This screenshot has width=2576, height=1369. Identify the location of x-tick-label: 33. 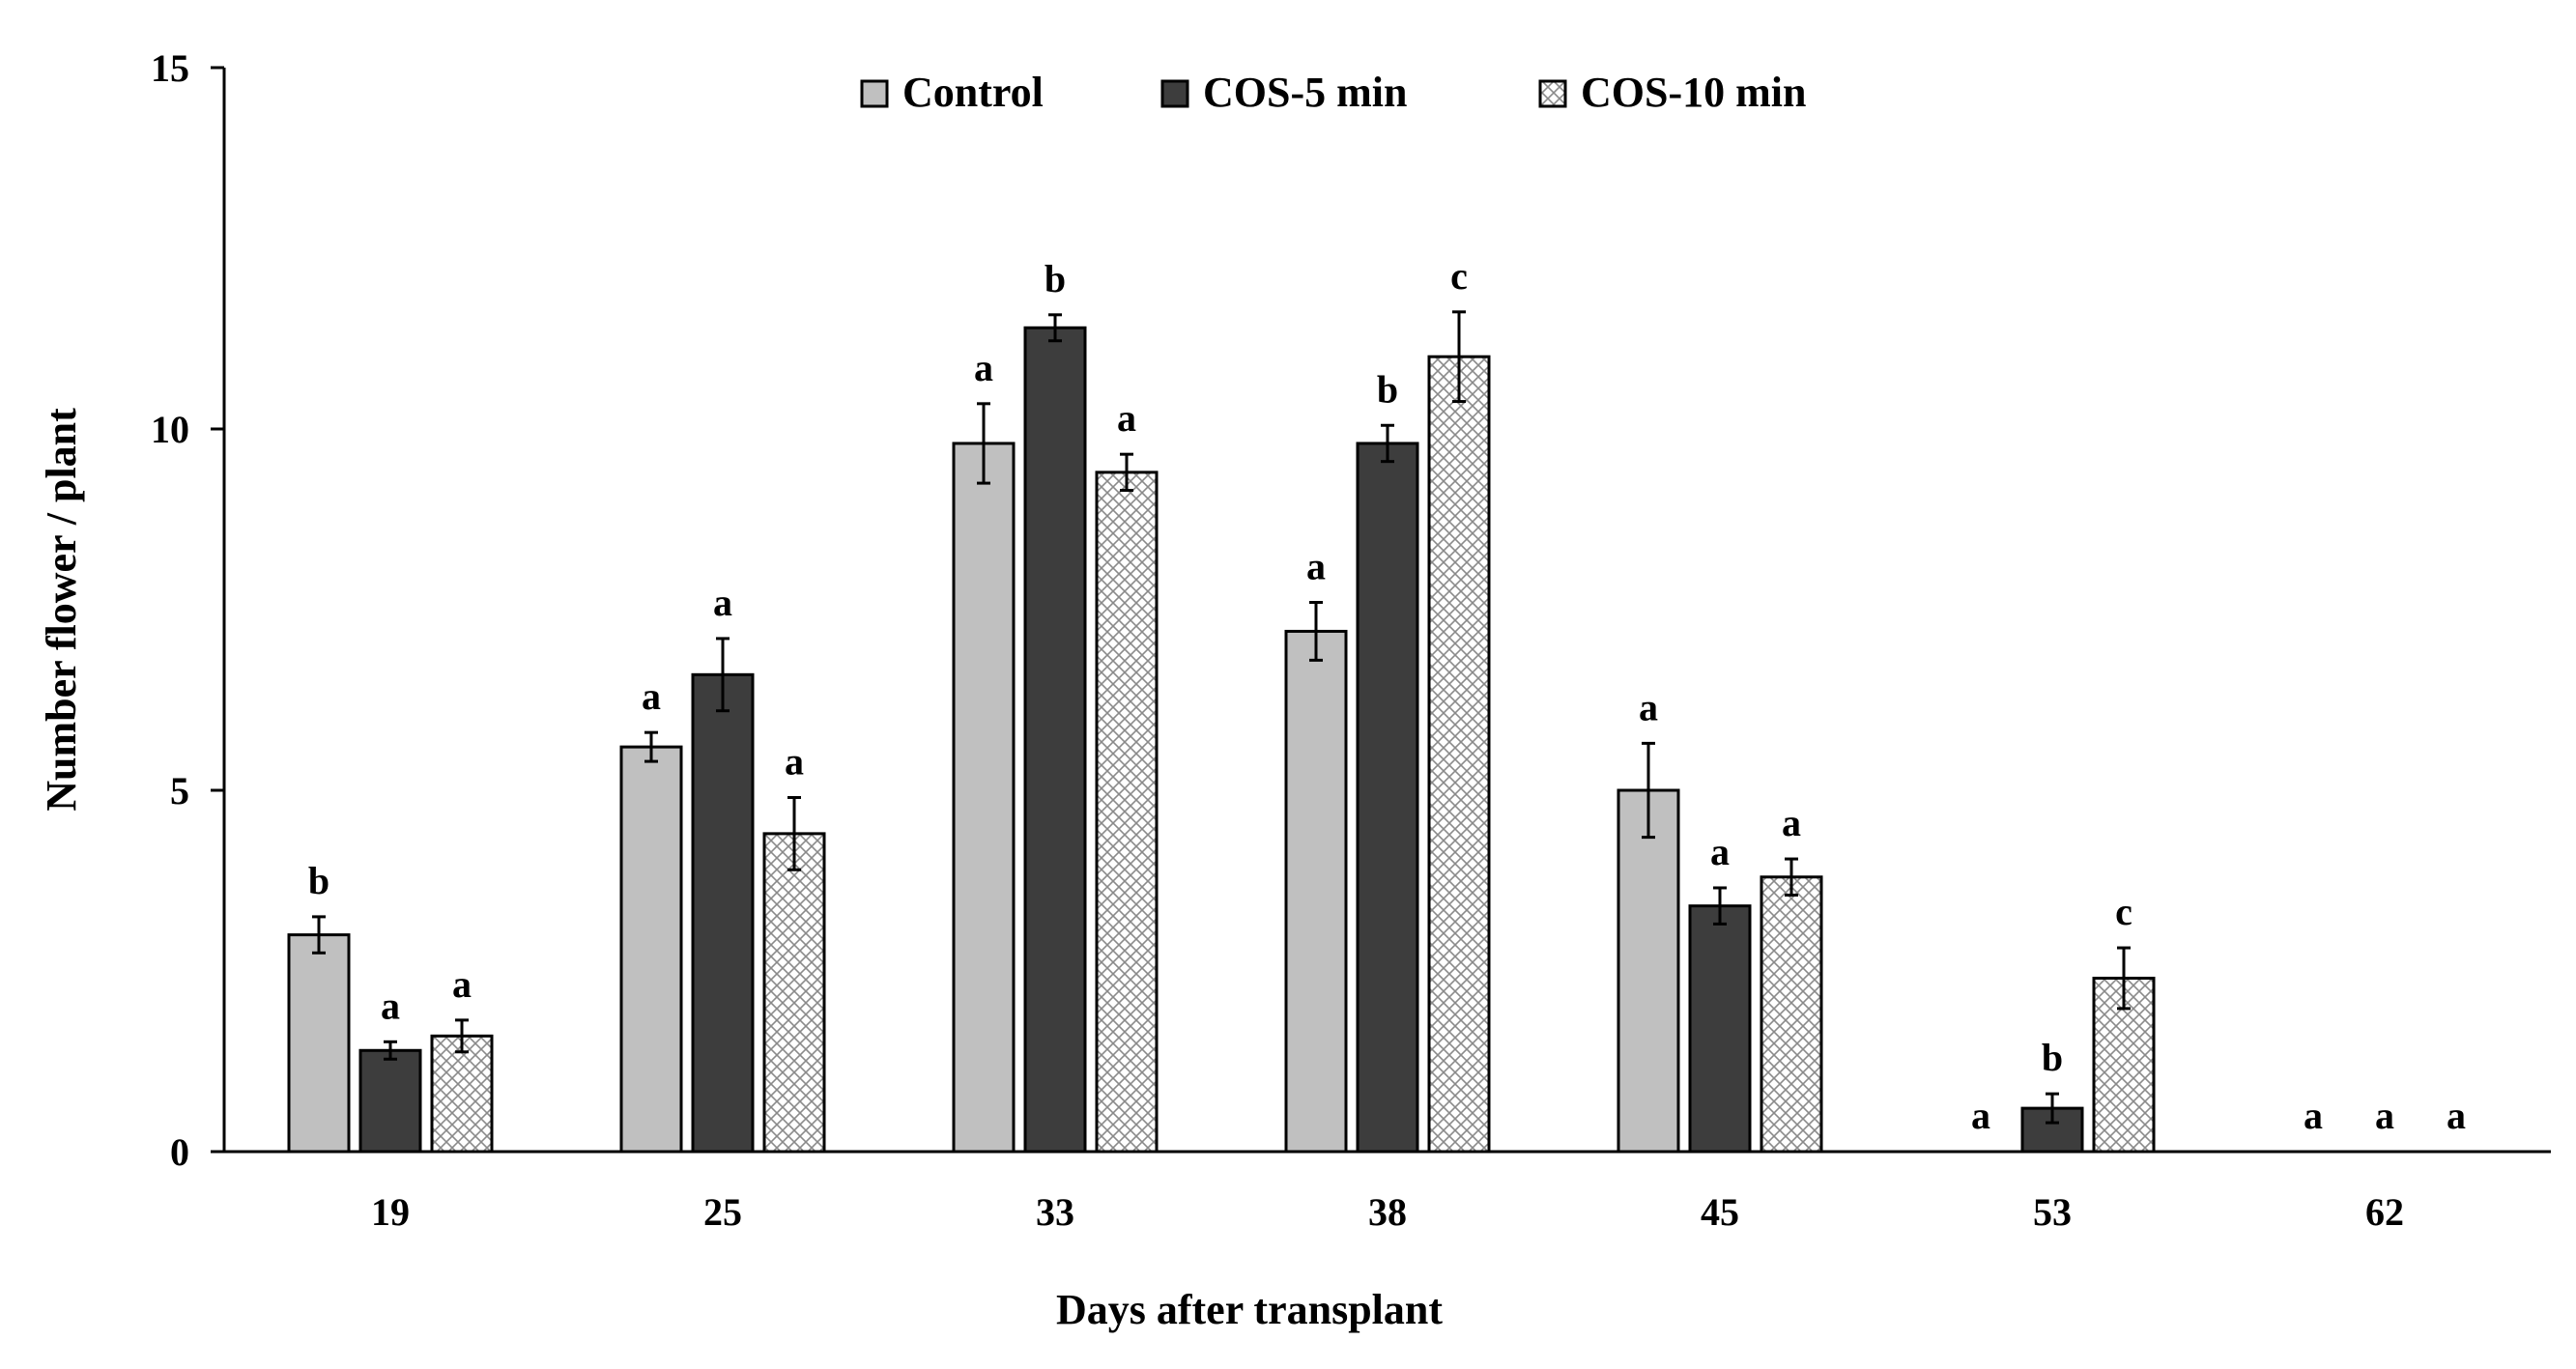
(1055, 1212).